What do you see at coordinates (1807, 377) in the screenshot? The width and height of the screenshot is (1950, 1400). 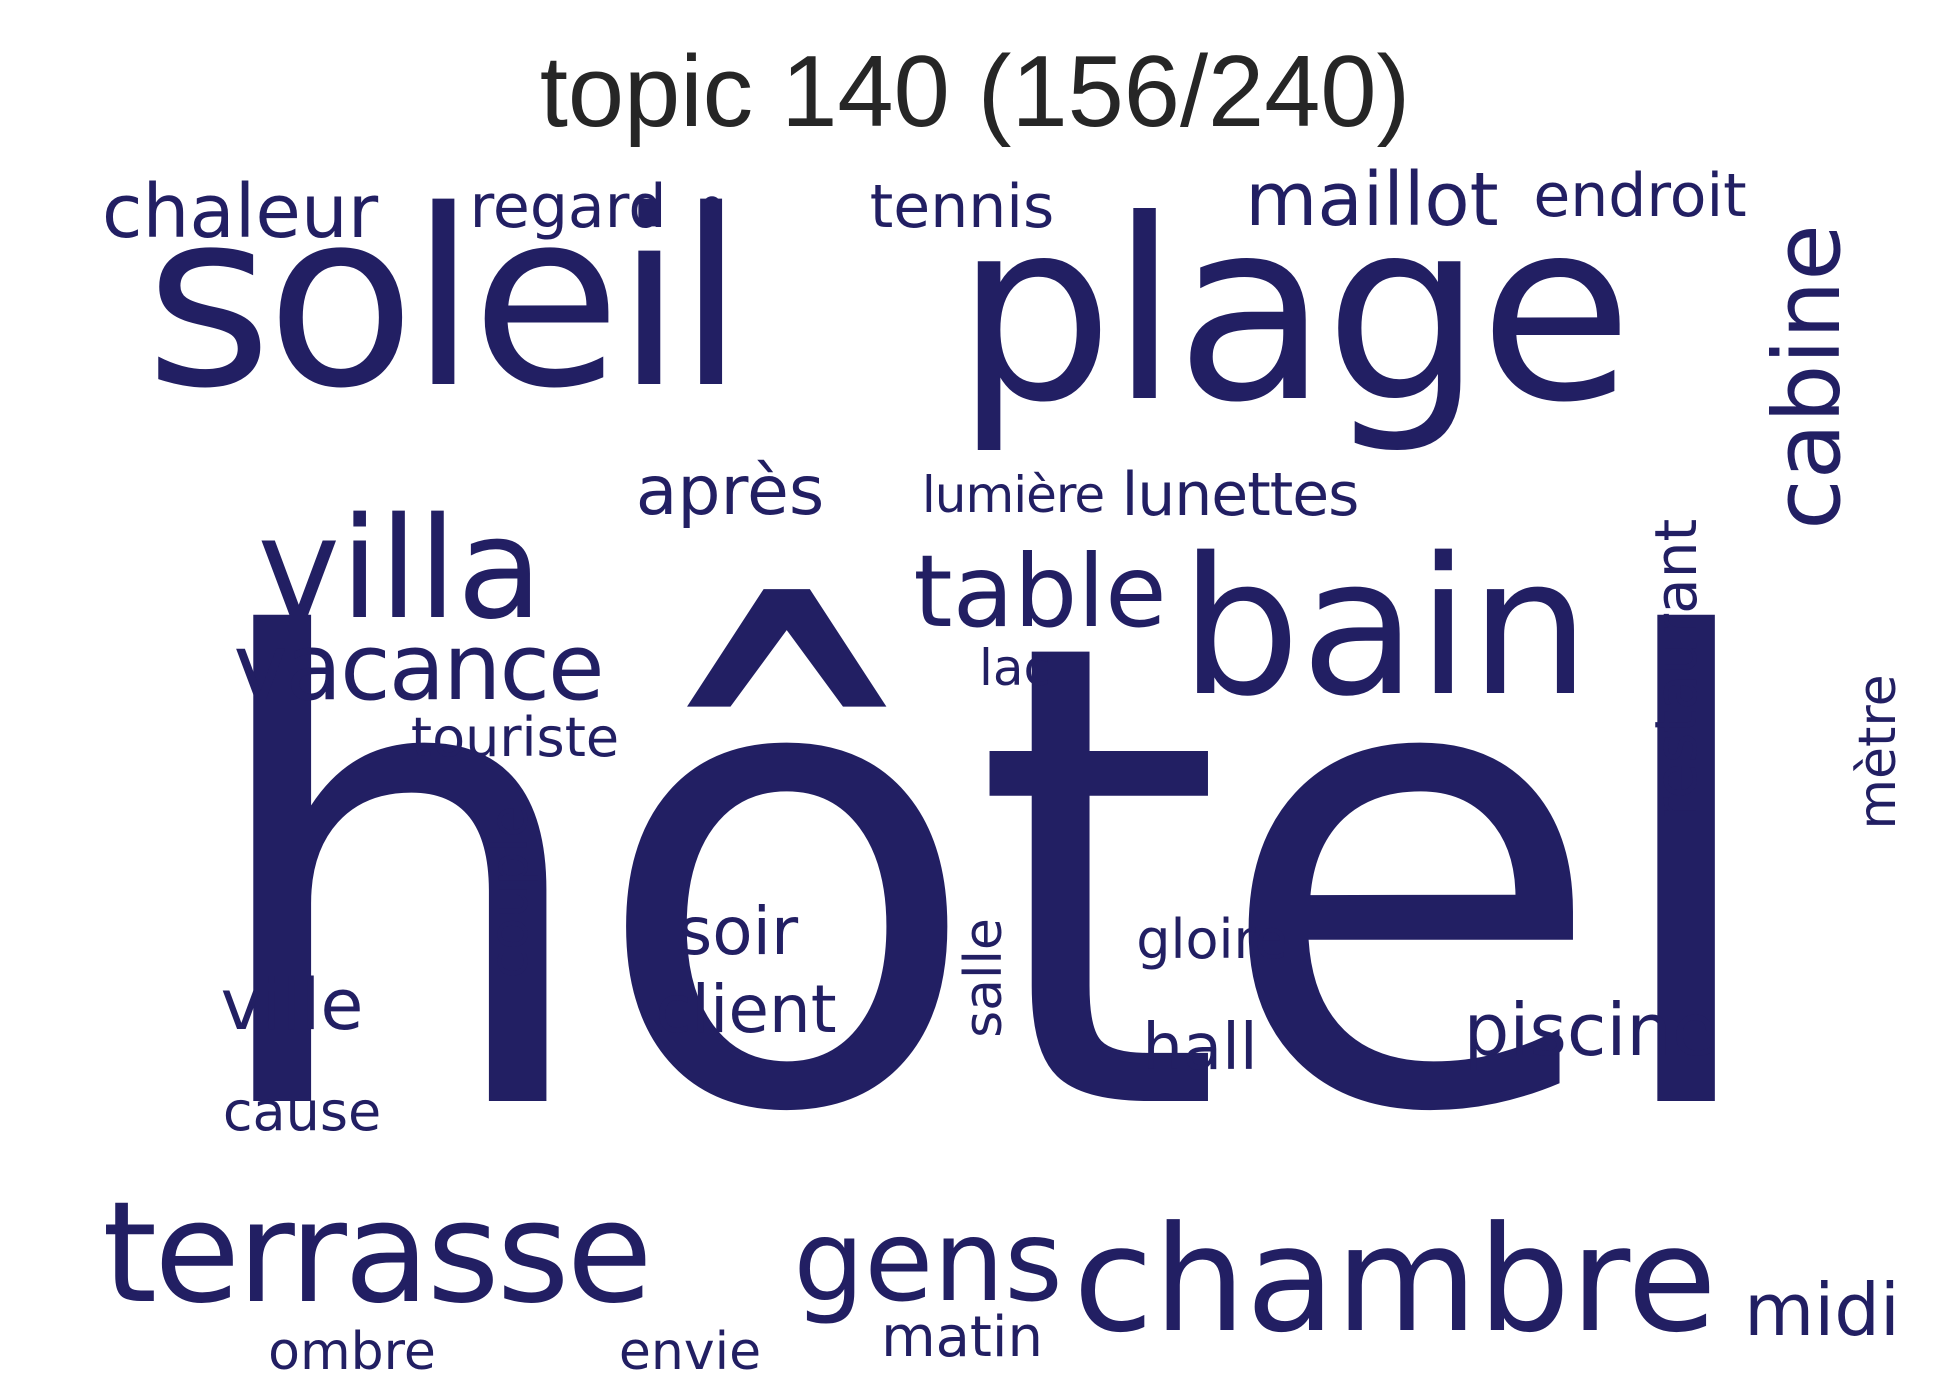 I see `word-cabine: cabine` at bounding box center [1807, 377].